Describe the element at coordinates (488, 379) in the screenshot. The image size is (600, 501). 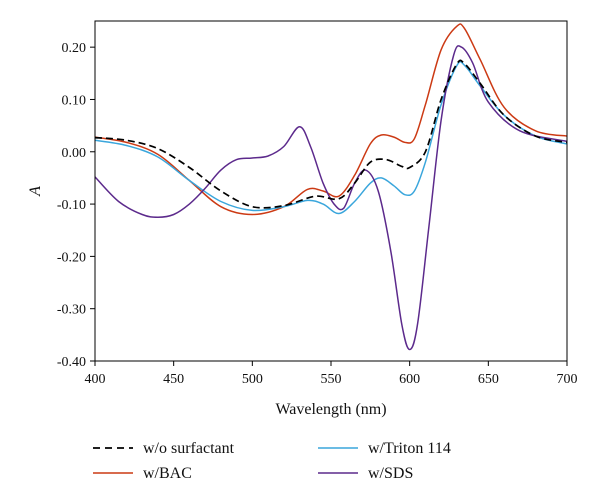
I see `x-tick-label: 650` at that location.